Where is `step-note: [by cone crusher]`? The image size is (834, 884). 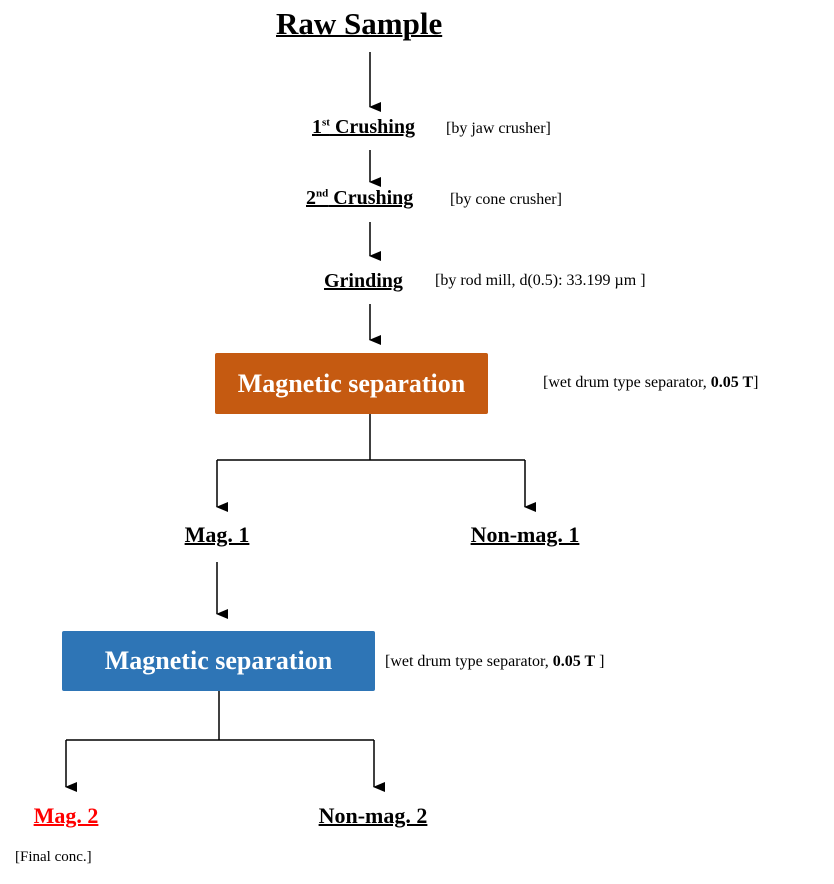
step-note: [by cone crusher] is located at coordinates (506, 199).